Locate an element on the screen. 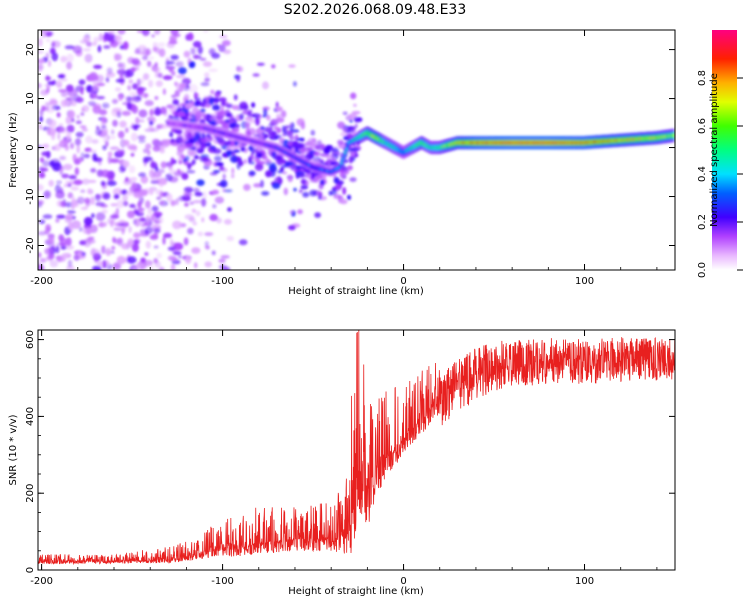  snr-y-tick-label: 0 is located at coordinates (30, 570).